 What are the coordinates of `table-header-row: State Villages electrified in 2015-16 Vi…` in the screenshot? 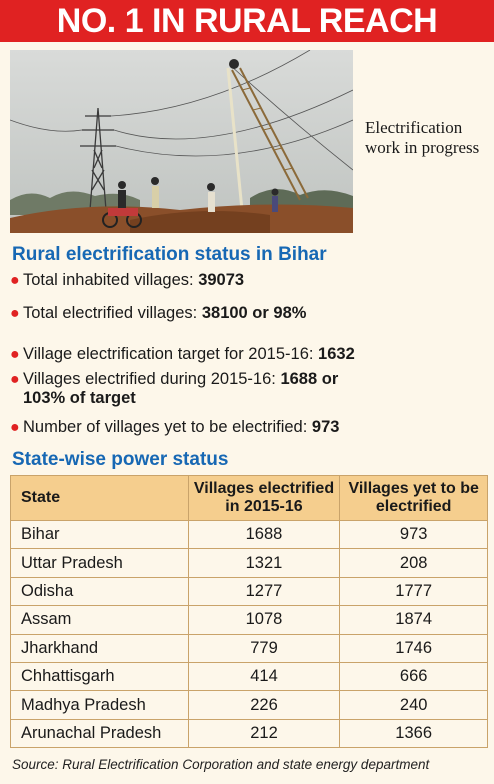 It's located at (249, 498).